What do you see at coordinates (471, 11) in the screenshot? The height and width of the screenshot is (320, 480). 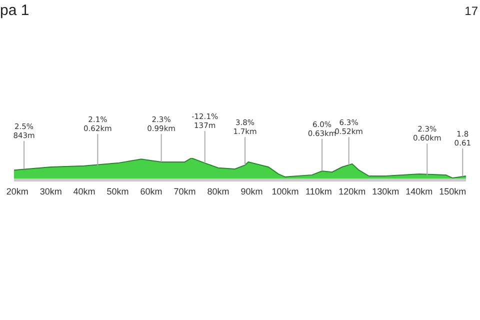 I see `chart-subtitle: 17` at bounding box center [471, 11].